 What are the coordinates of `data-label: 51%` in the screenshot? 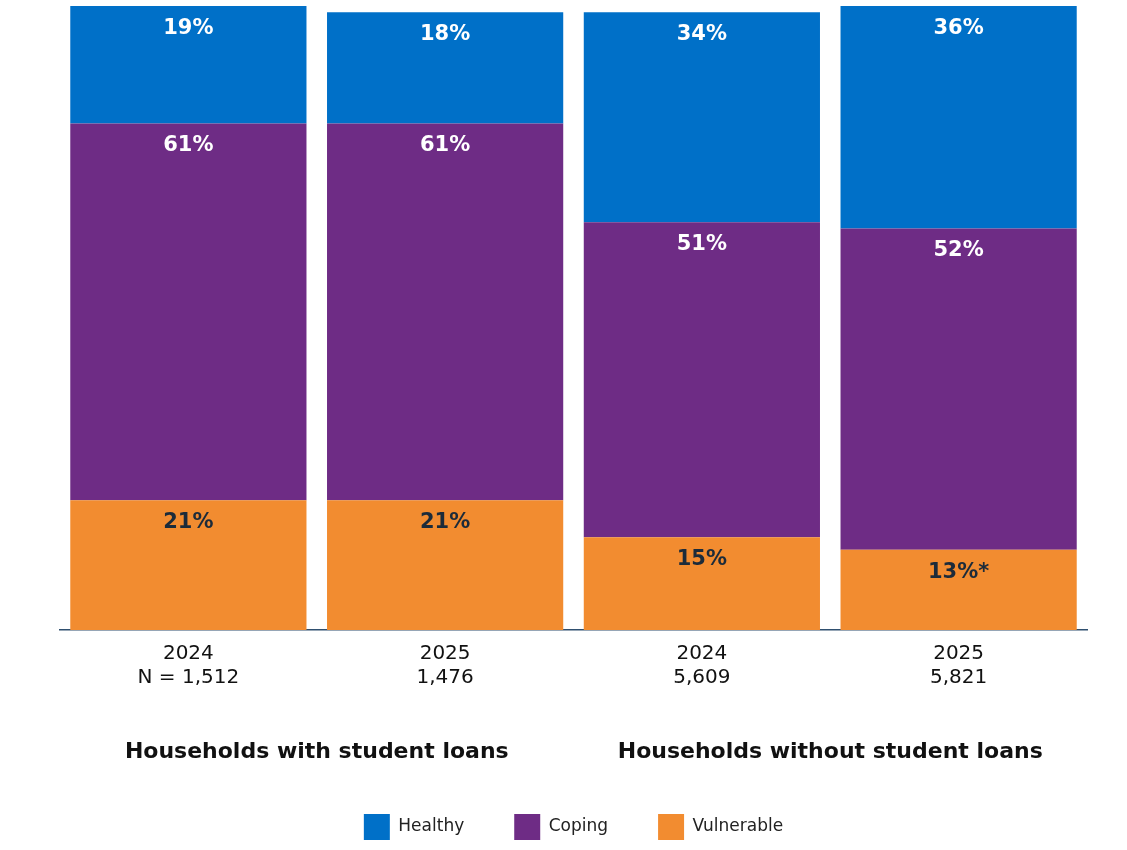 It's located at (702, 243).